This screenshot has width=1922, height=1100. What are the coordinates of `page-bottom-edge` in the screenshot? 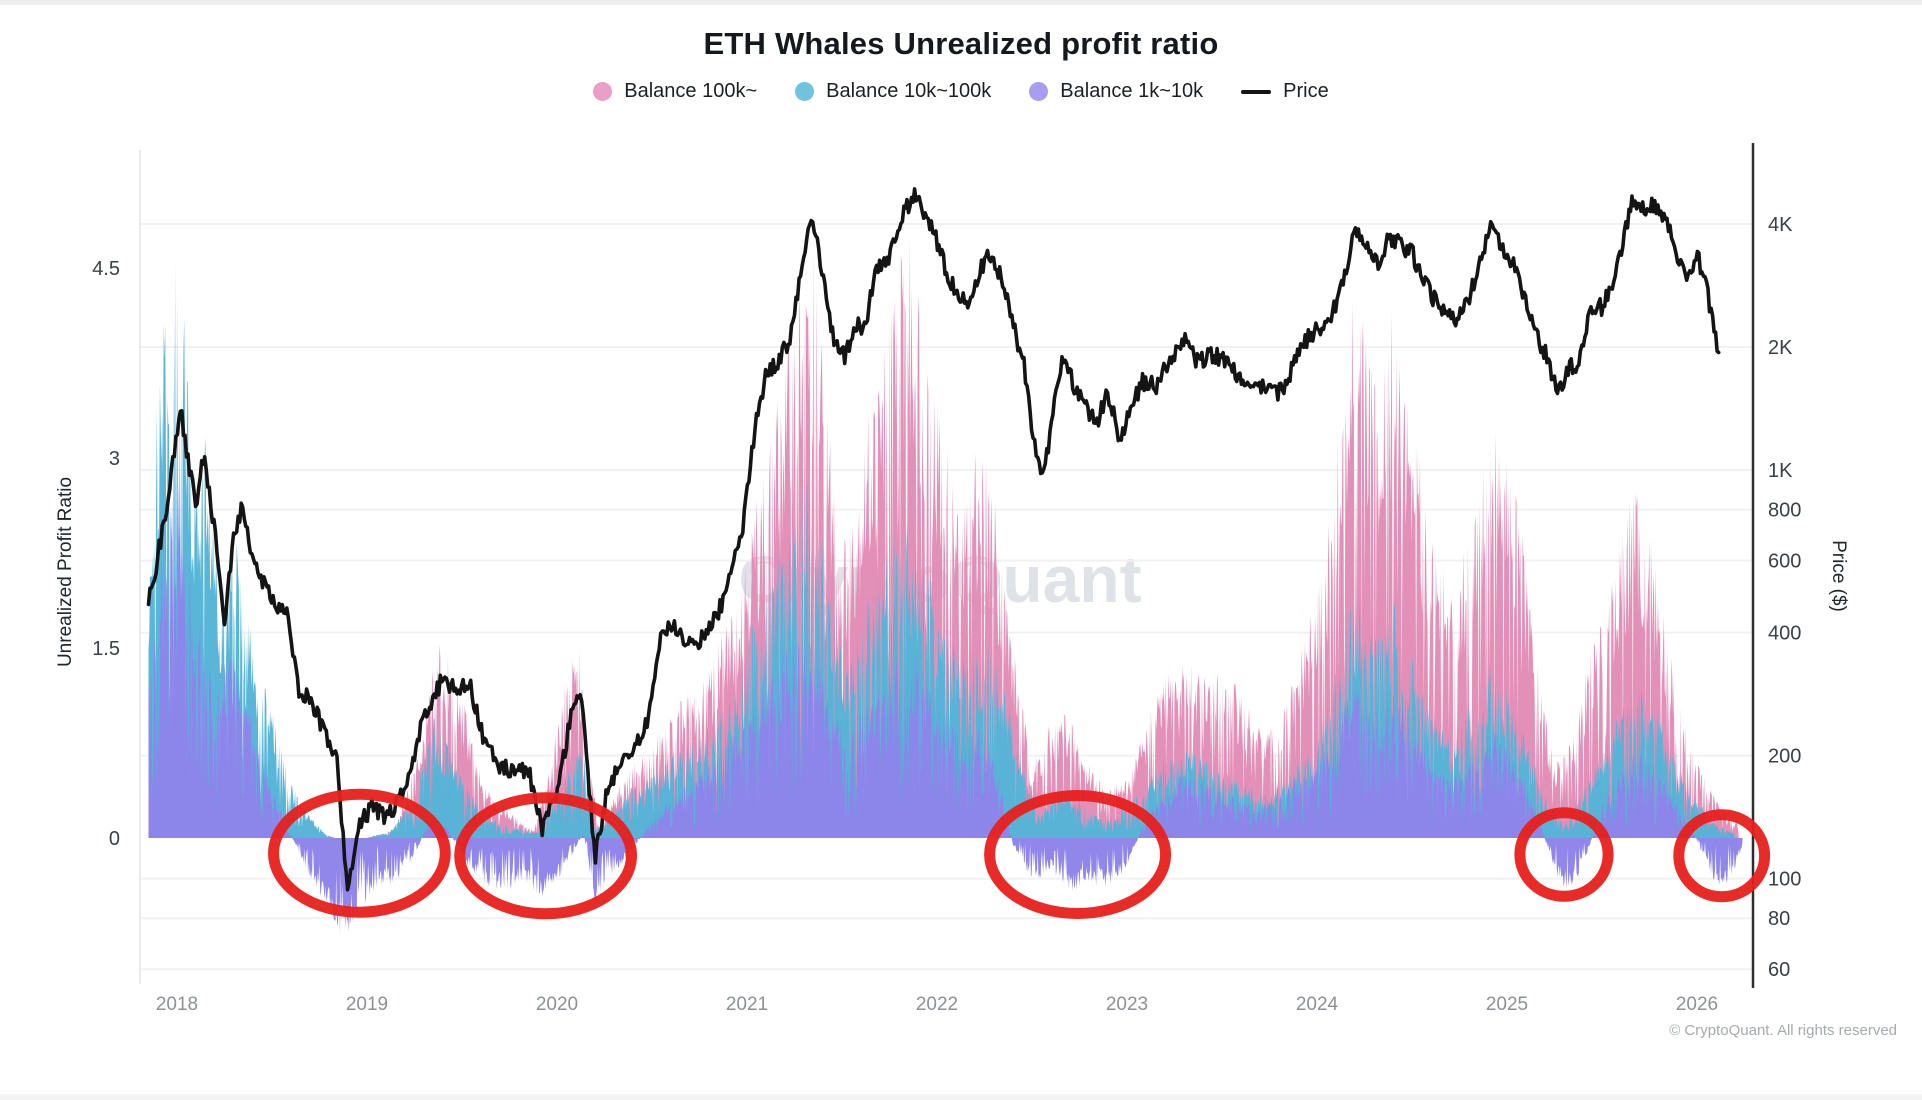 It's located at (961, 1097).